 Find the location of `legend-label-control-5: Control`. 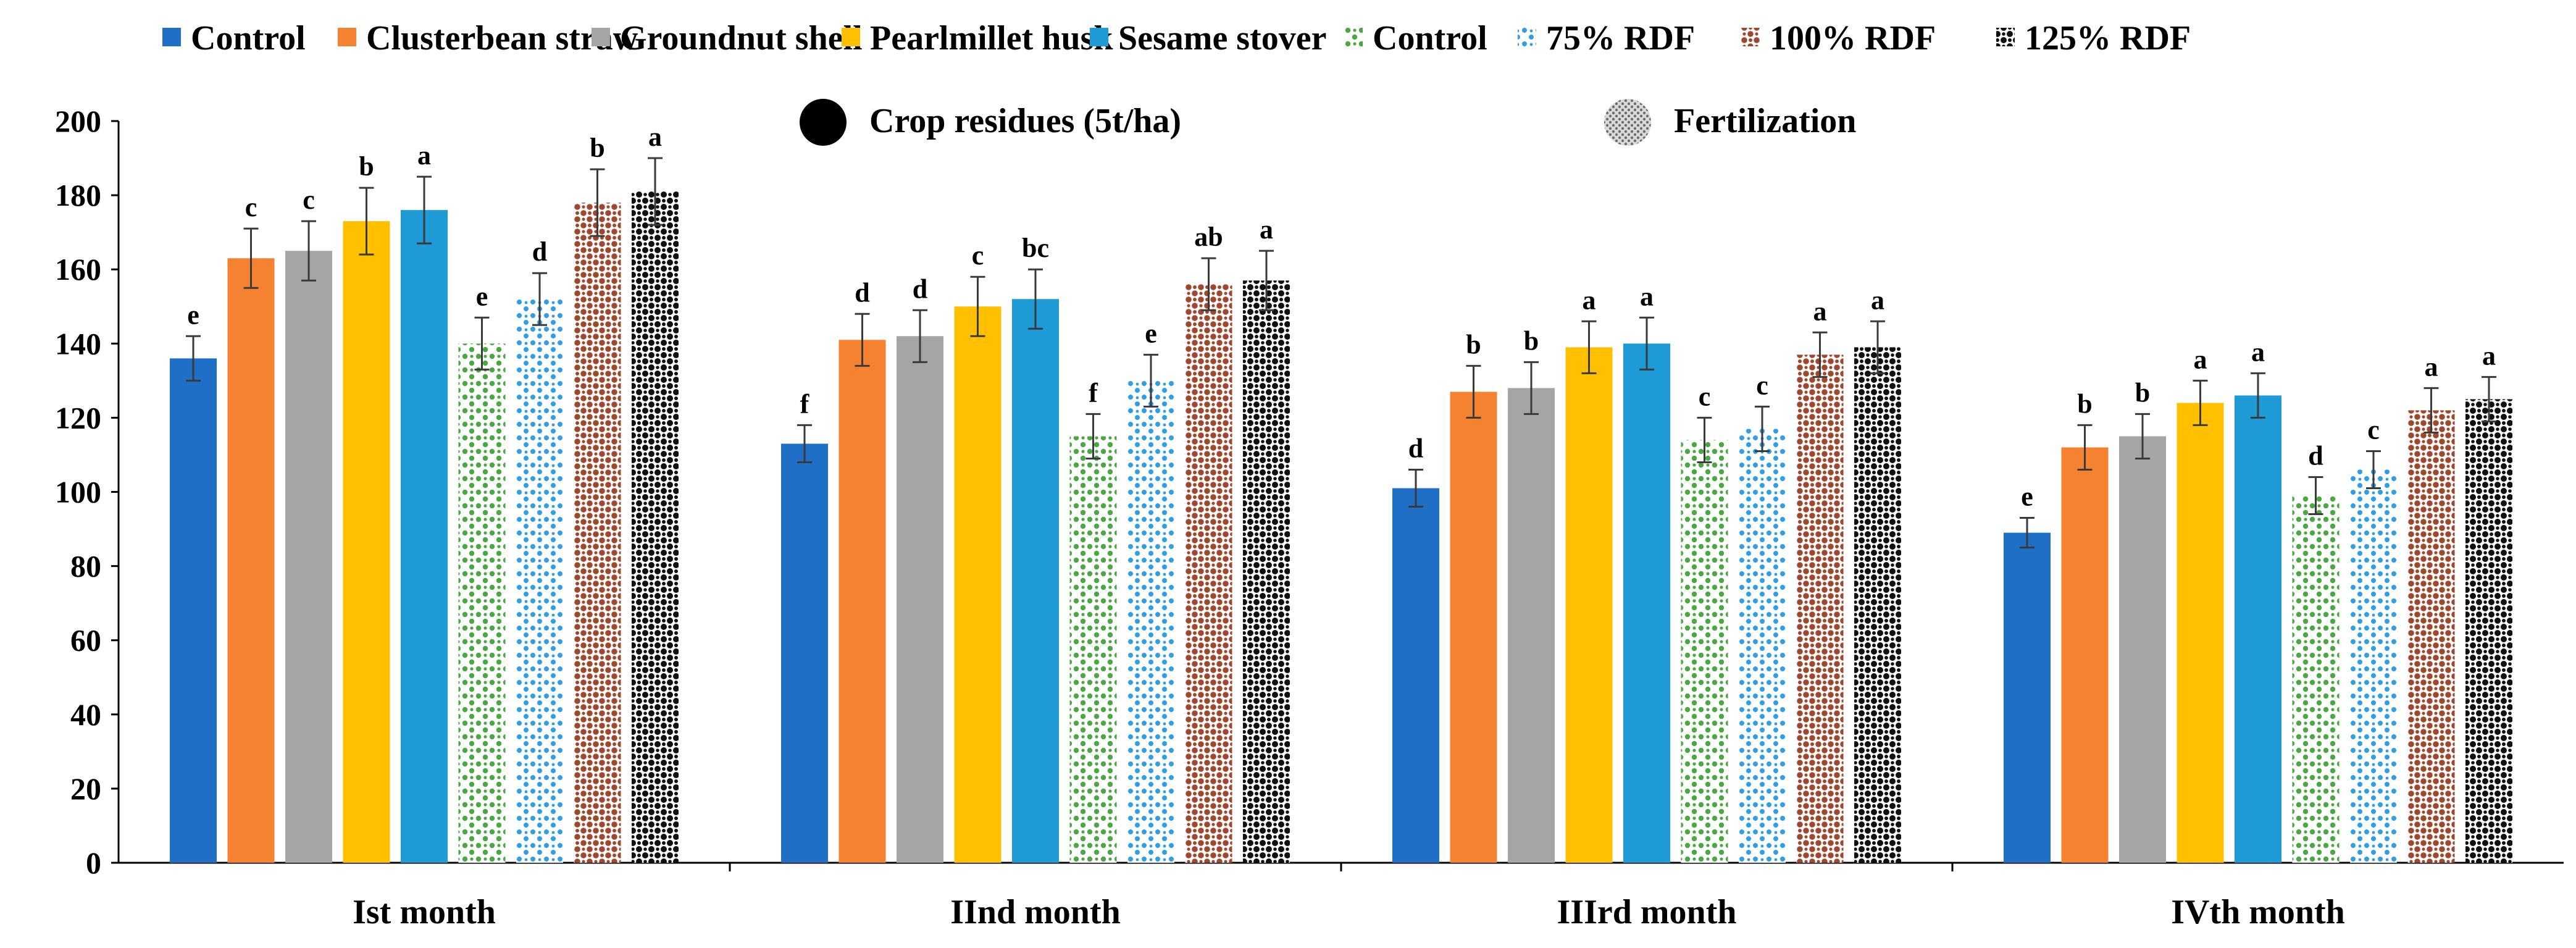

legend-label-control-5: Control is located at coordinates (1430, 38).